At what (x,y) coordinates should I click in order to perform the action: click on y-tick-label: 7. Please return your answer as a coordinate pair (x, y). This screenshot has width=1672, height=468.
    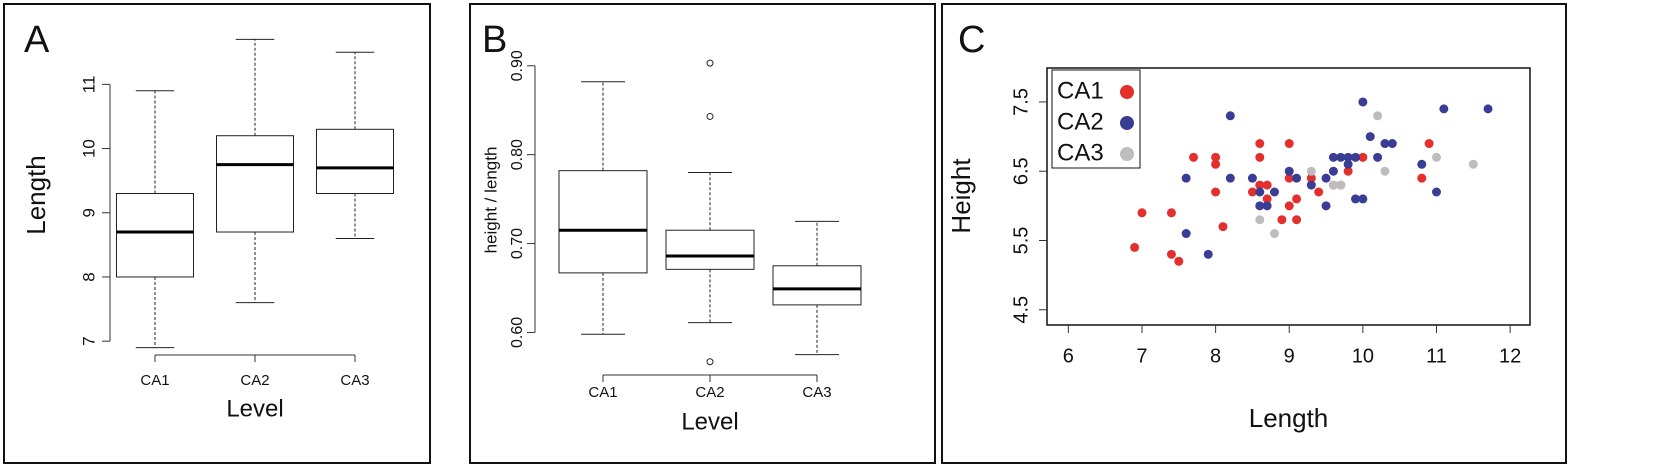
    Looking at the image, I should click on (88, 340).